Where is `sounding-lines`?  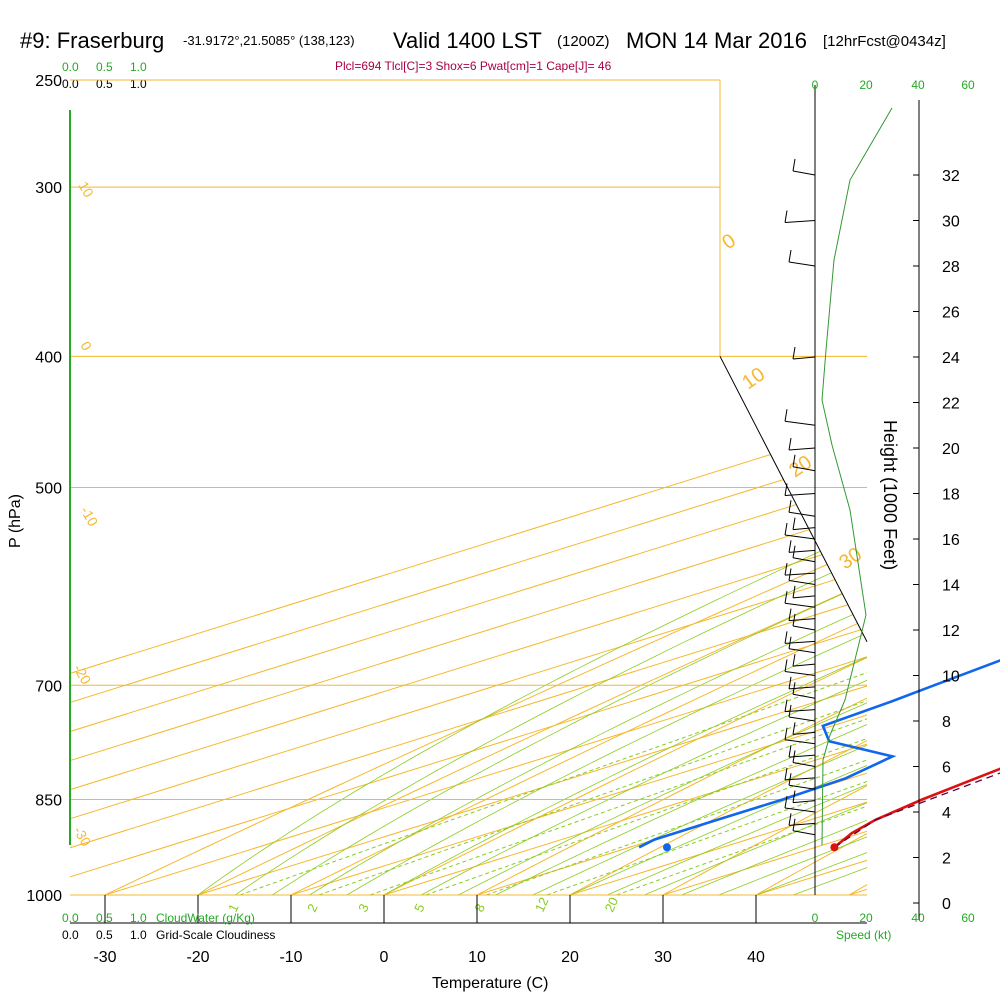 sounding-lines is located at coordinates (819, 755).